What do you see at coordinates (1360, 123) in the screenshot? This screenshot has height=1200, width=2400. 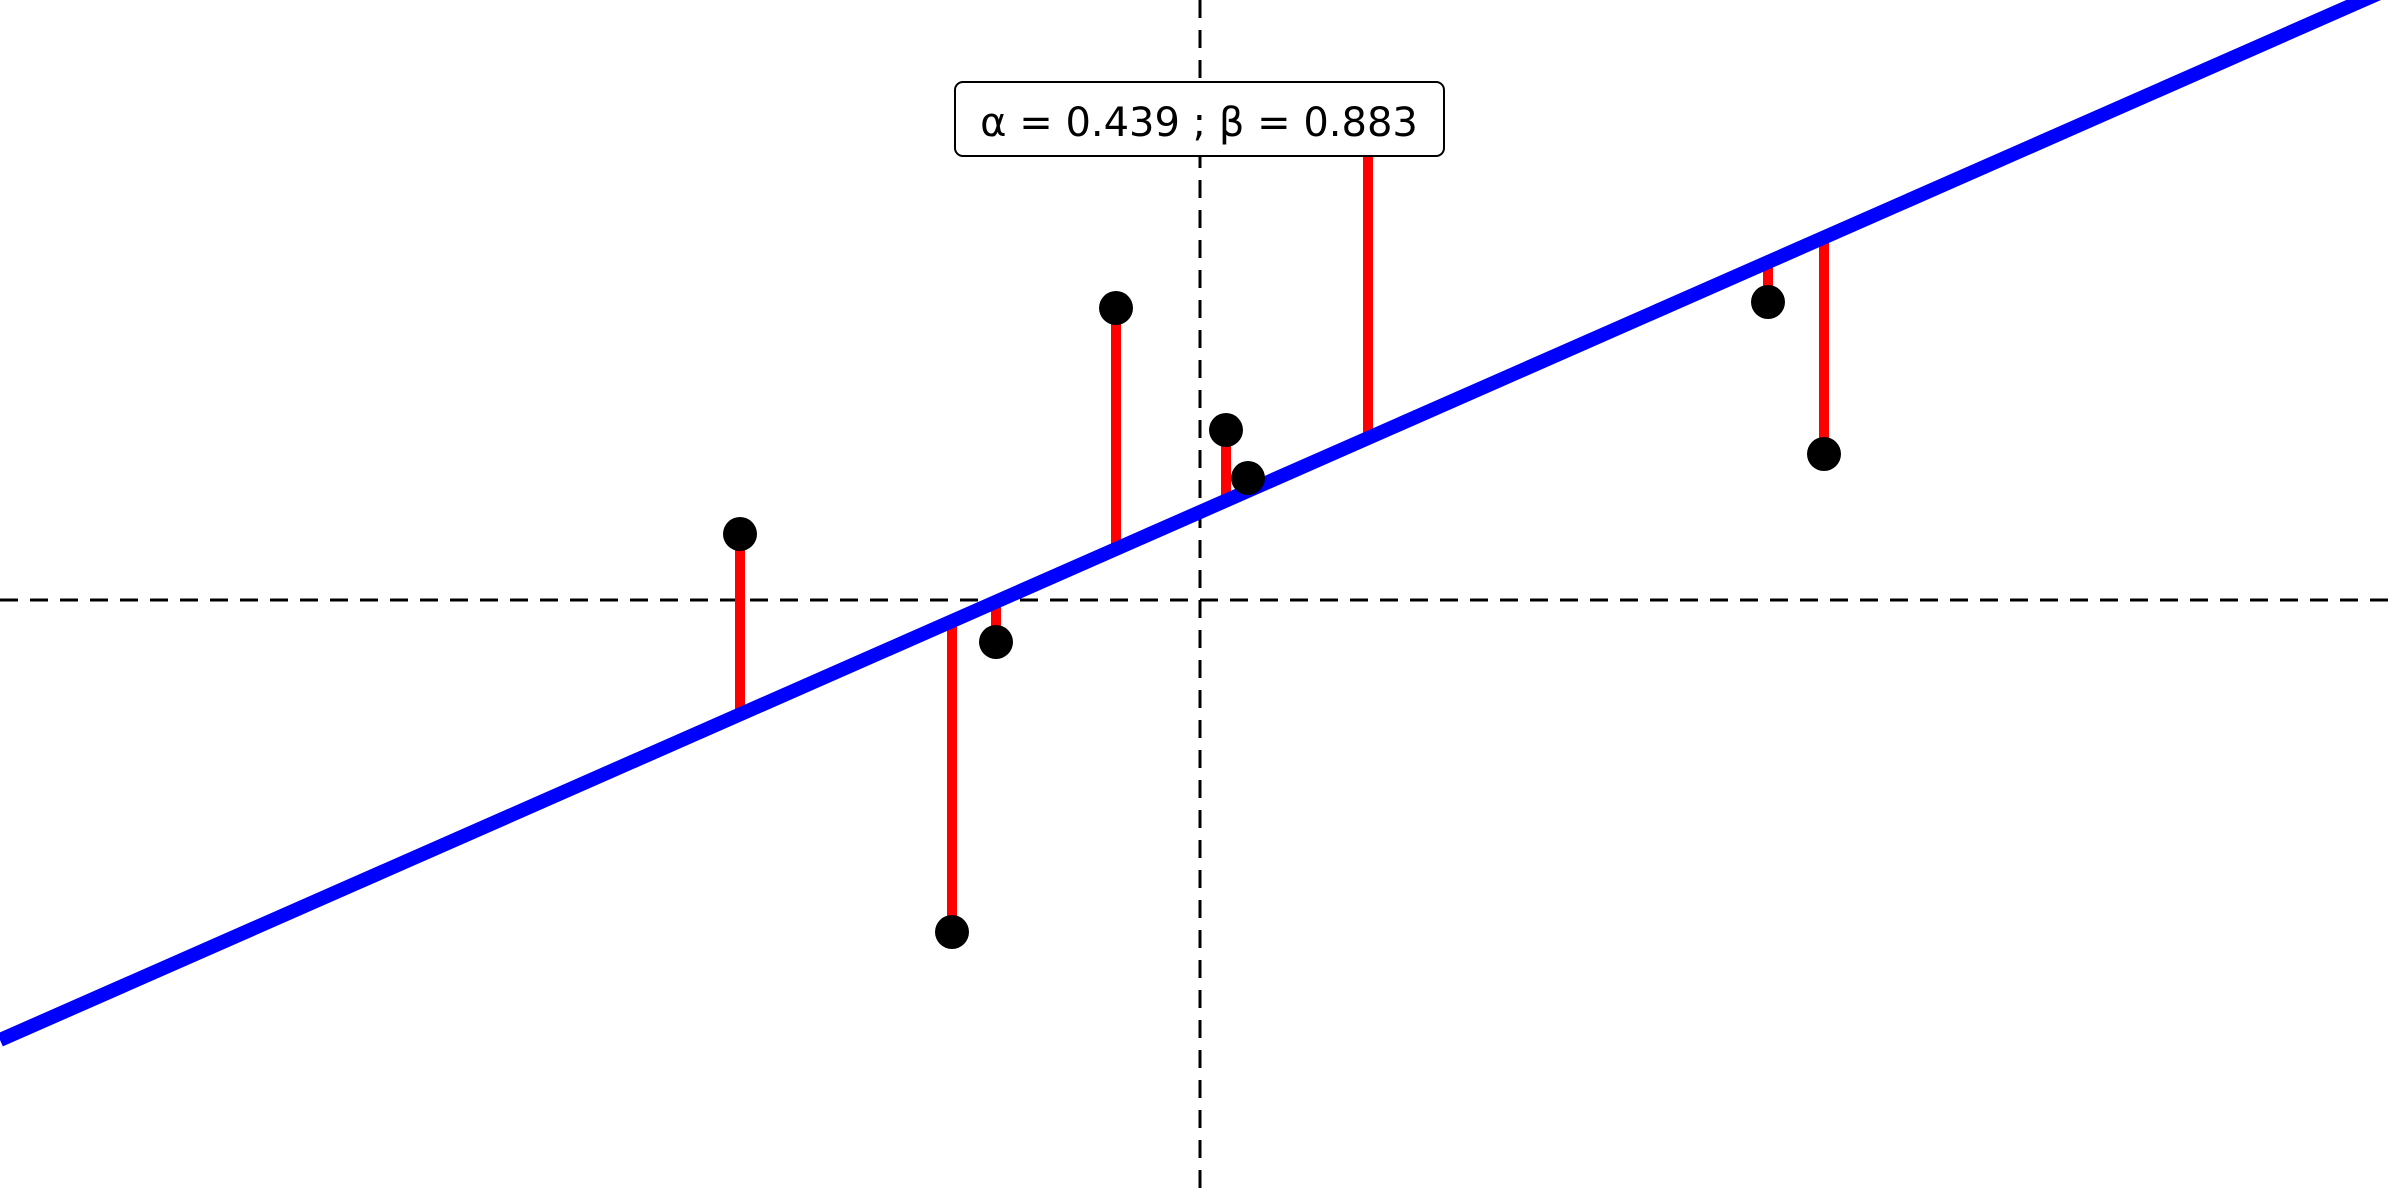 I see `beta-value: 0.883` at bounding box center [1360, 123].